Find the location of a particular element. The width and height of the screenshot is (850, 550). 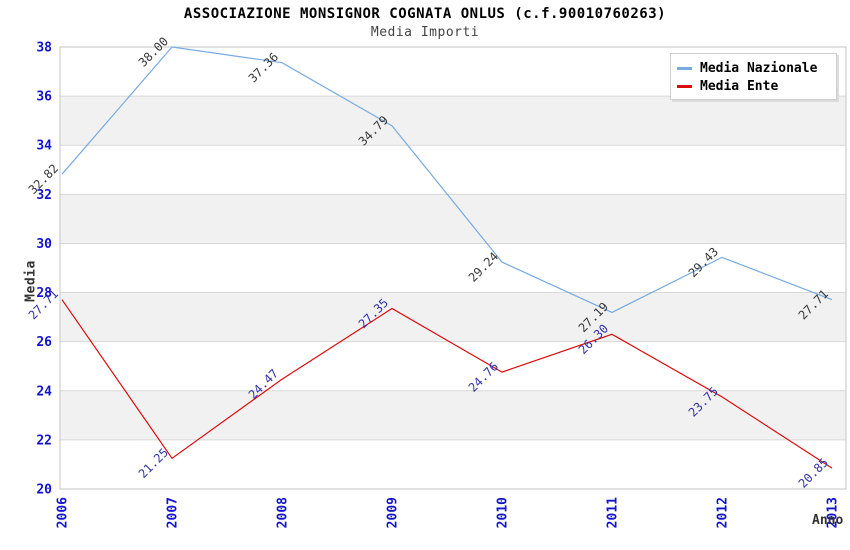

x-tick-label: 2009 is located at coordinates (393, 512).